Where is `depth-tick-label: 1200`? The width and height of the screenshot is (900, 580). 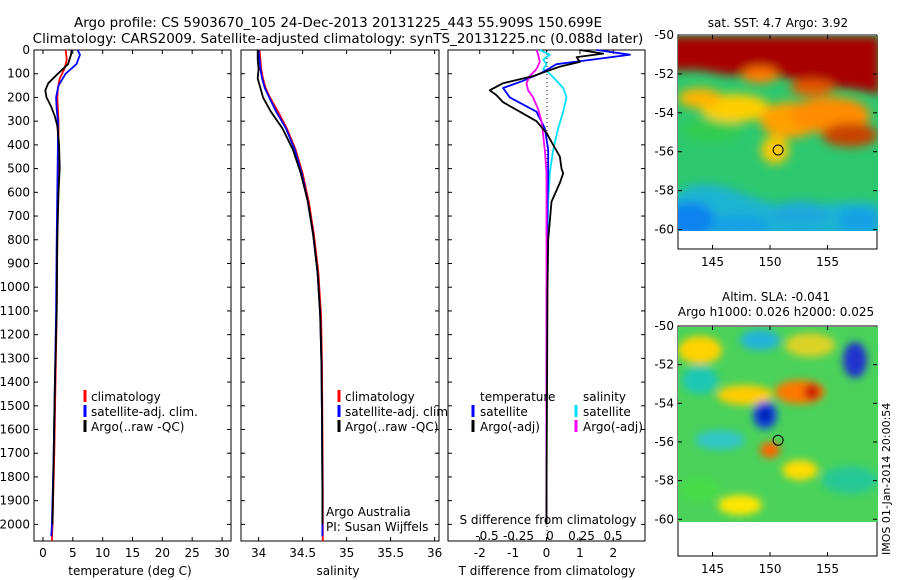 depth-tick-label: 1200 is located at coordinates (15, 335).